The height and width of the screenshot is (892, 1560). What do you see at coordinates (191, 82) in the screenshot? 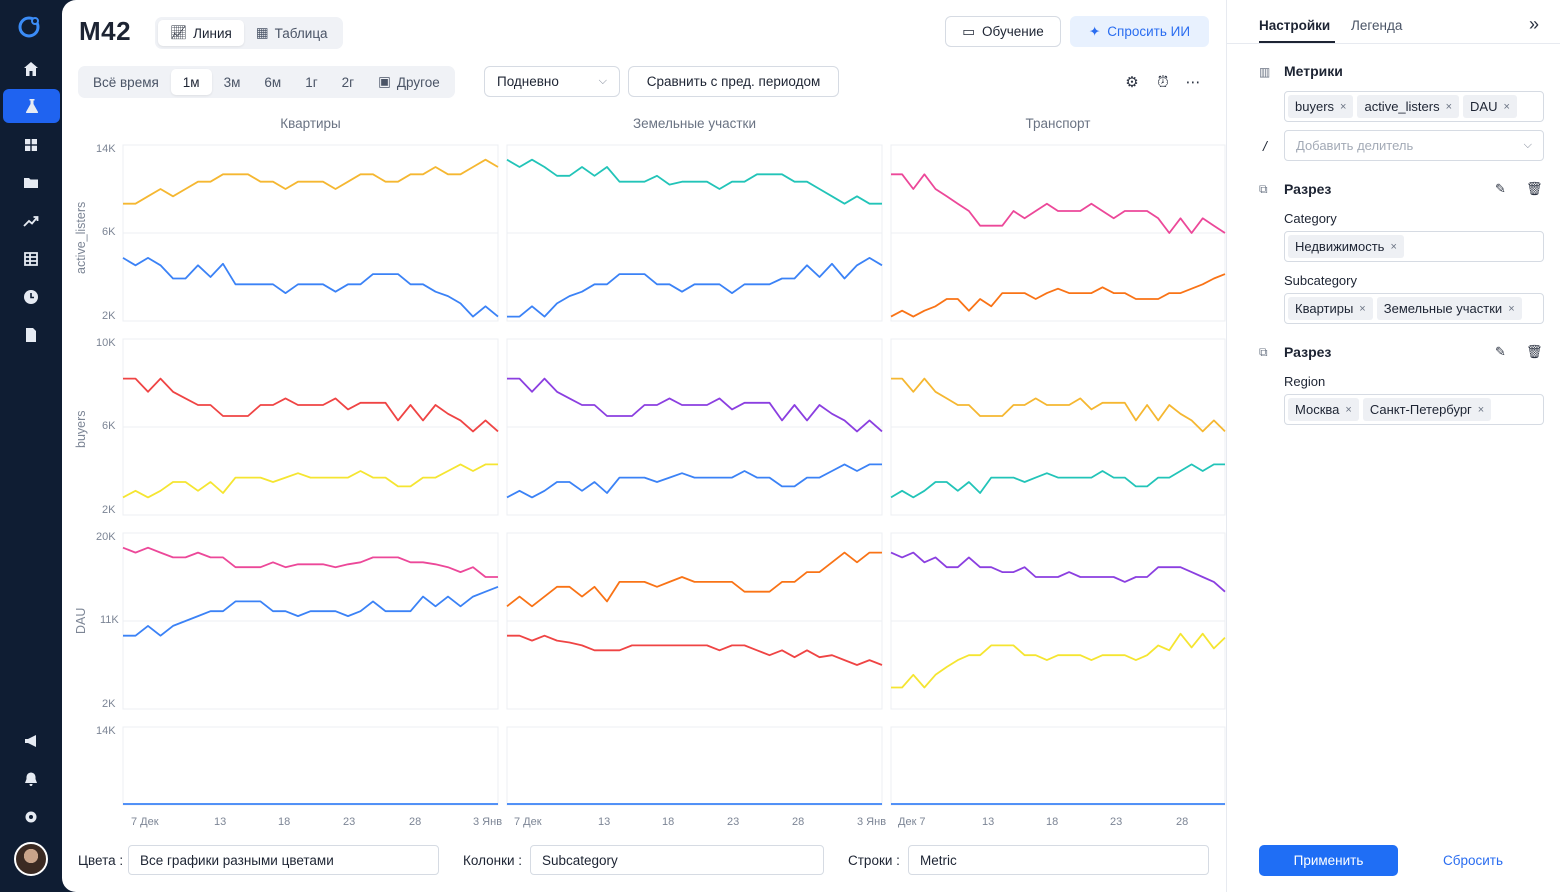
I see `period-1m: 1м` at bounding box center [191, 82].